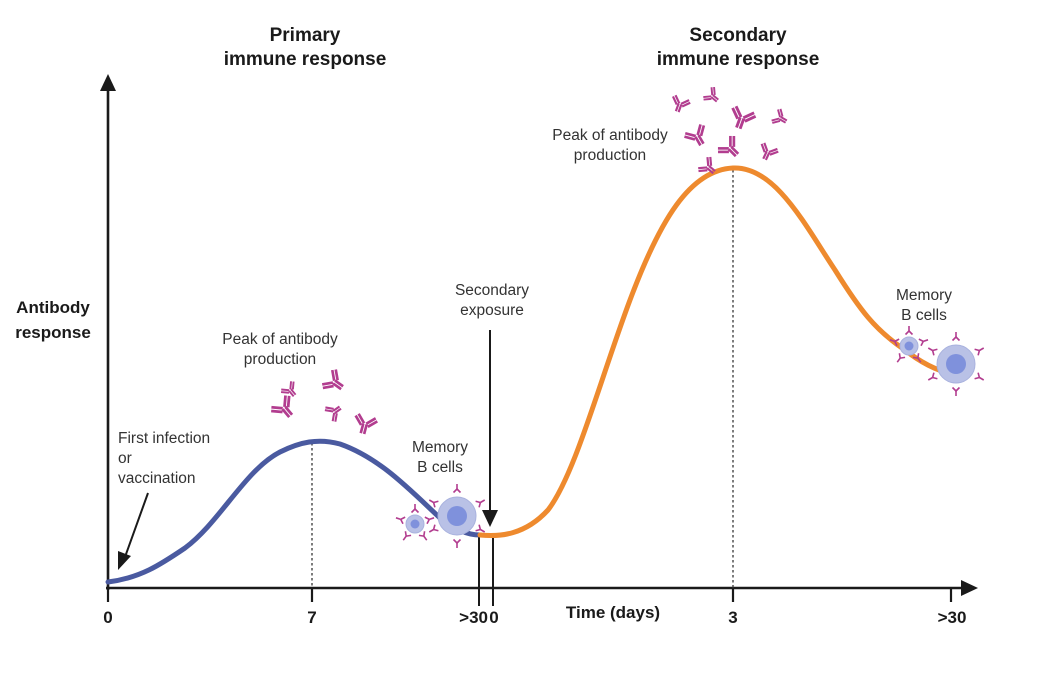 This screenshot has width=1040, height=678. Describe the element at coordinates (53, 320) in the screenshot. I see `y-axis-label: Antibody response` at that location.